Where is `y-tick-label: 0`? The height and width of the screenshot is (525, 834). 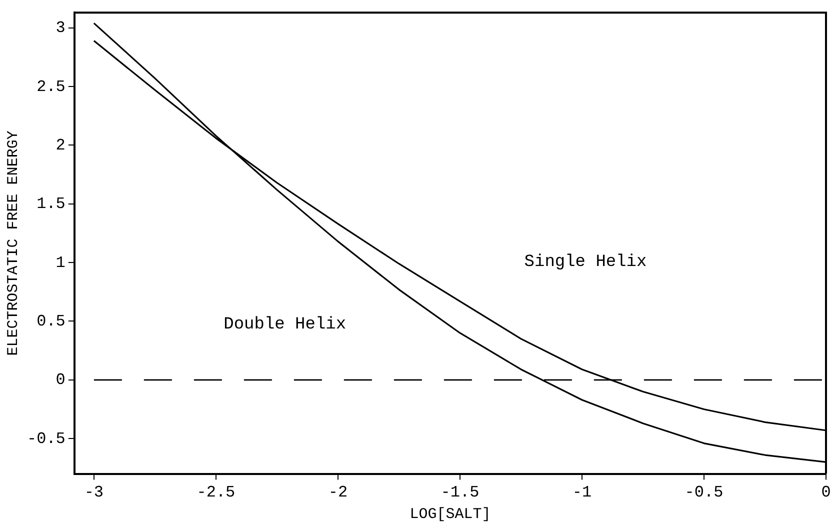 y-tick-label: 0 is located at coordinates (61, 380).